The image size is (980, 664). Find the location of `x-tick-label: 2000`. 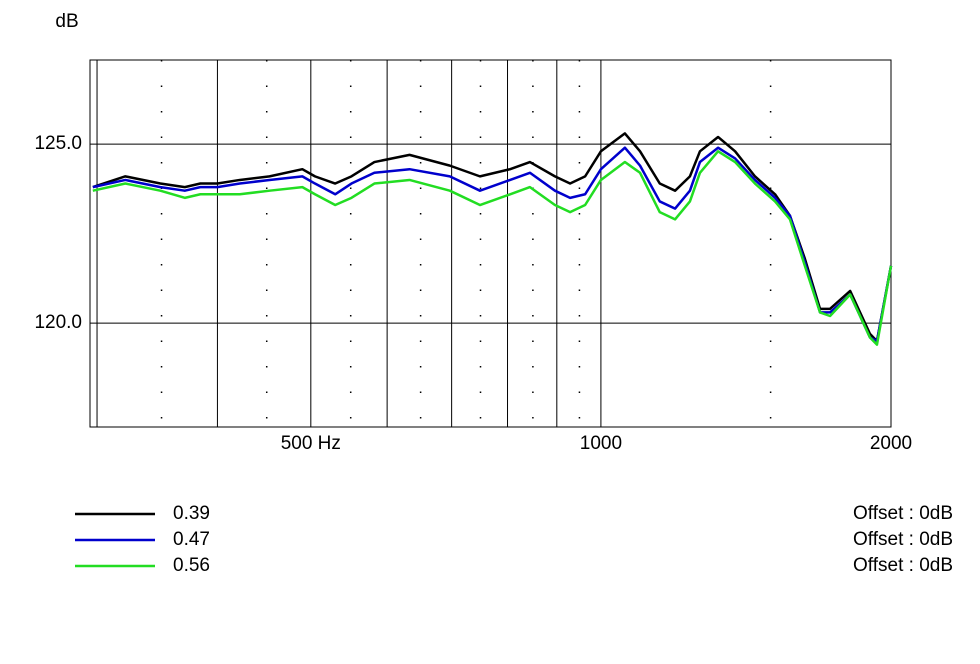

x-tick-label: 2000 is located at coordinates (891, 443).